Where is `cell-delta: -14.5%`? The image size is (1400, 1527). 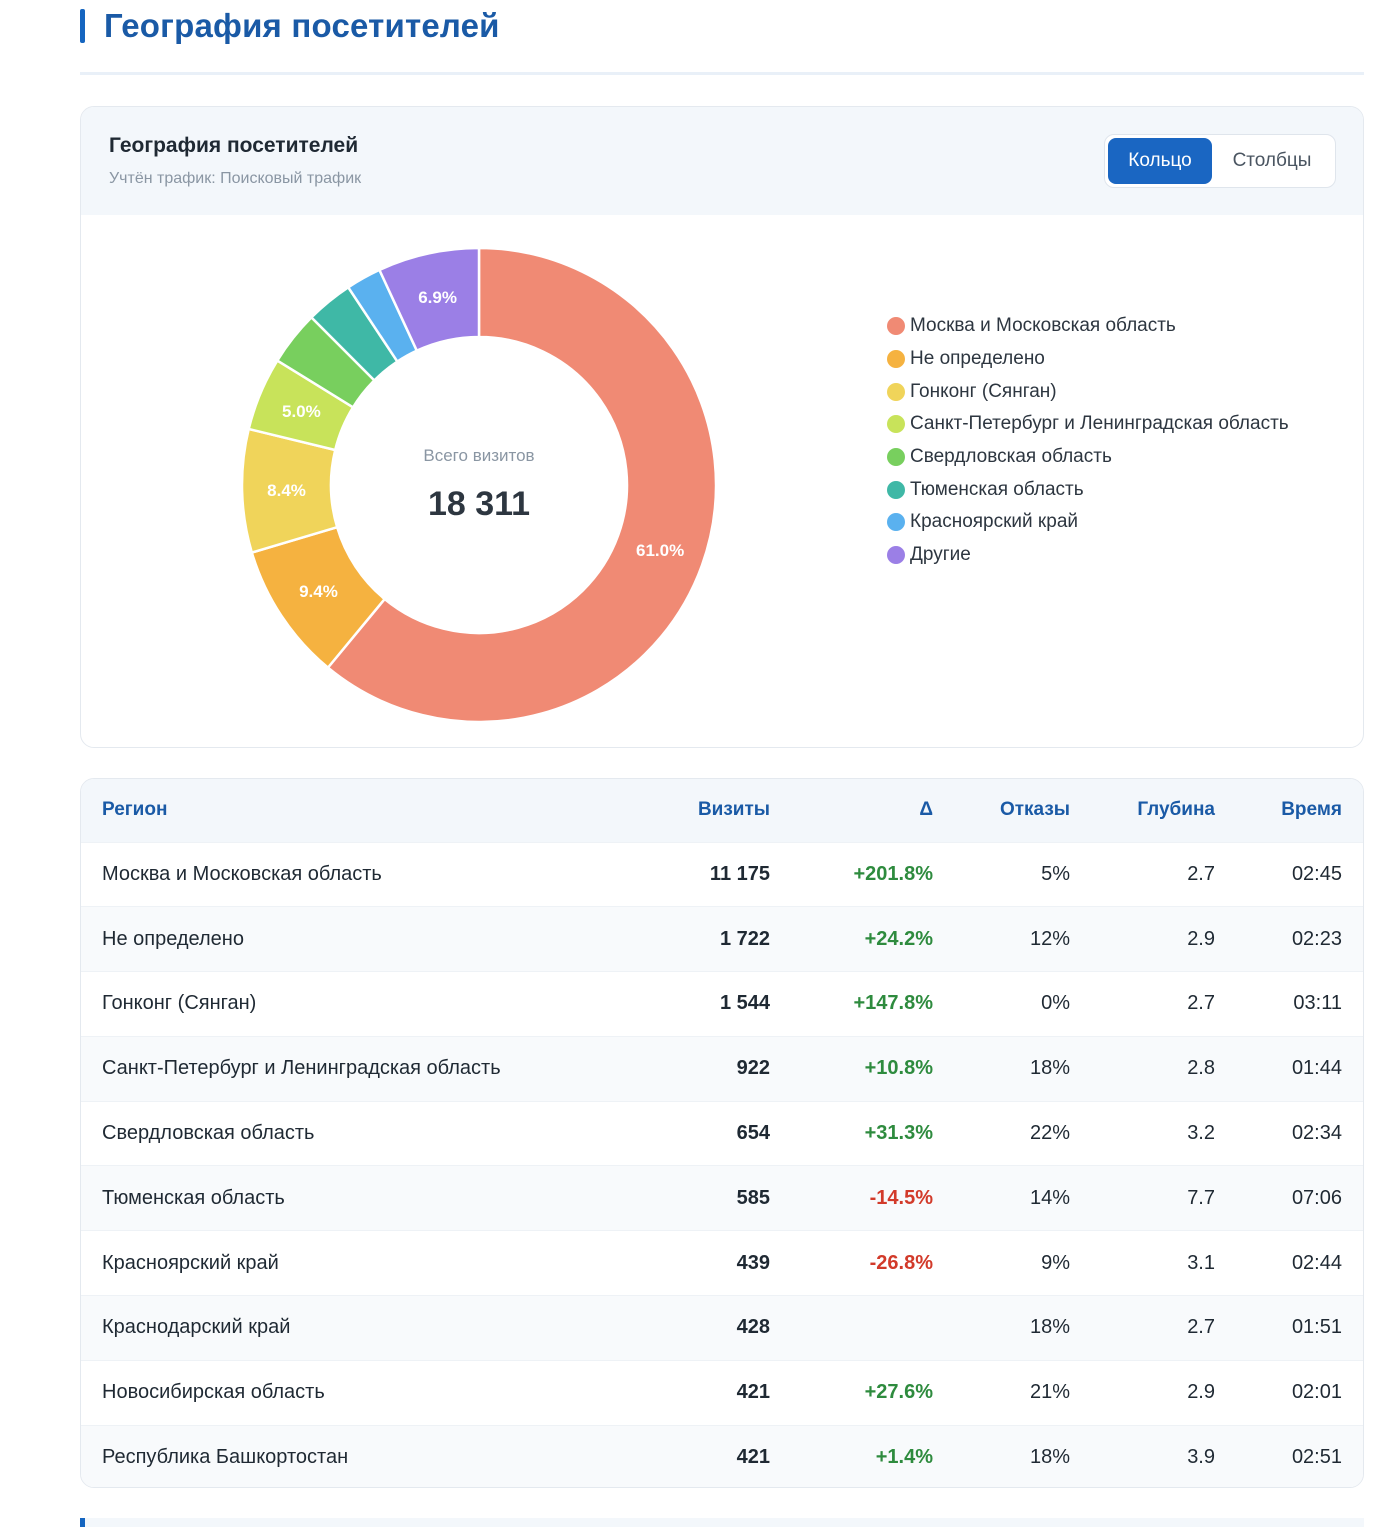
cell-delta: -14.5% is located at coordinates (901, 1197).